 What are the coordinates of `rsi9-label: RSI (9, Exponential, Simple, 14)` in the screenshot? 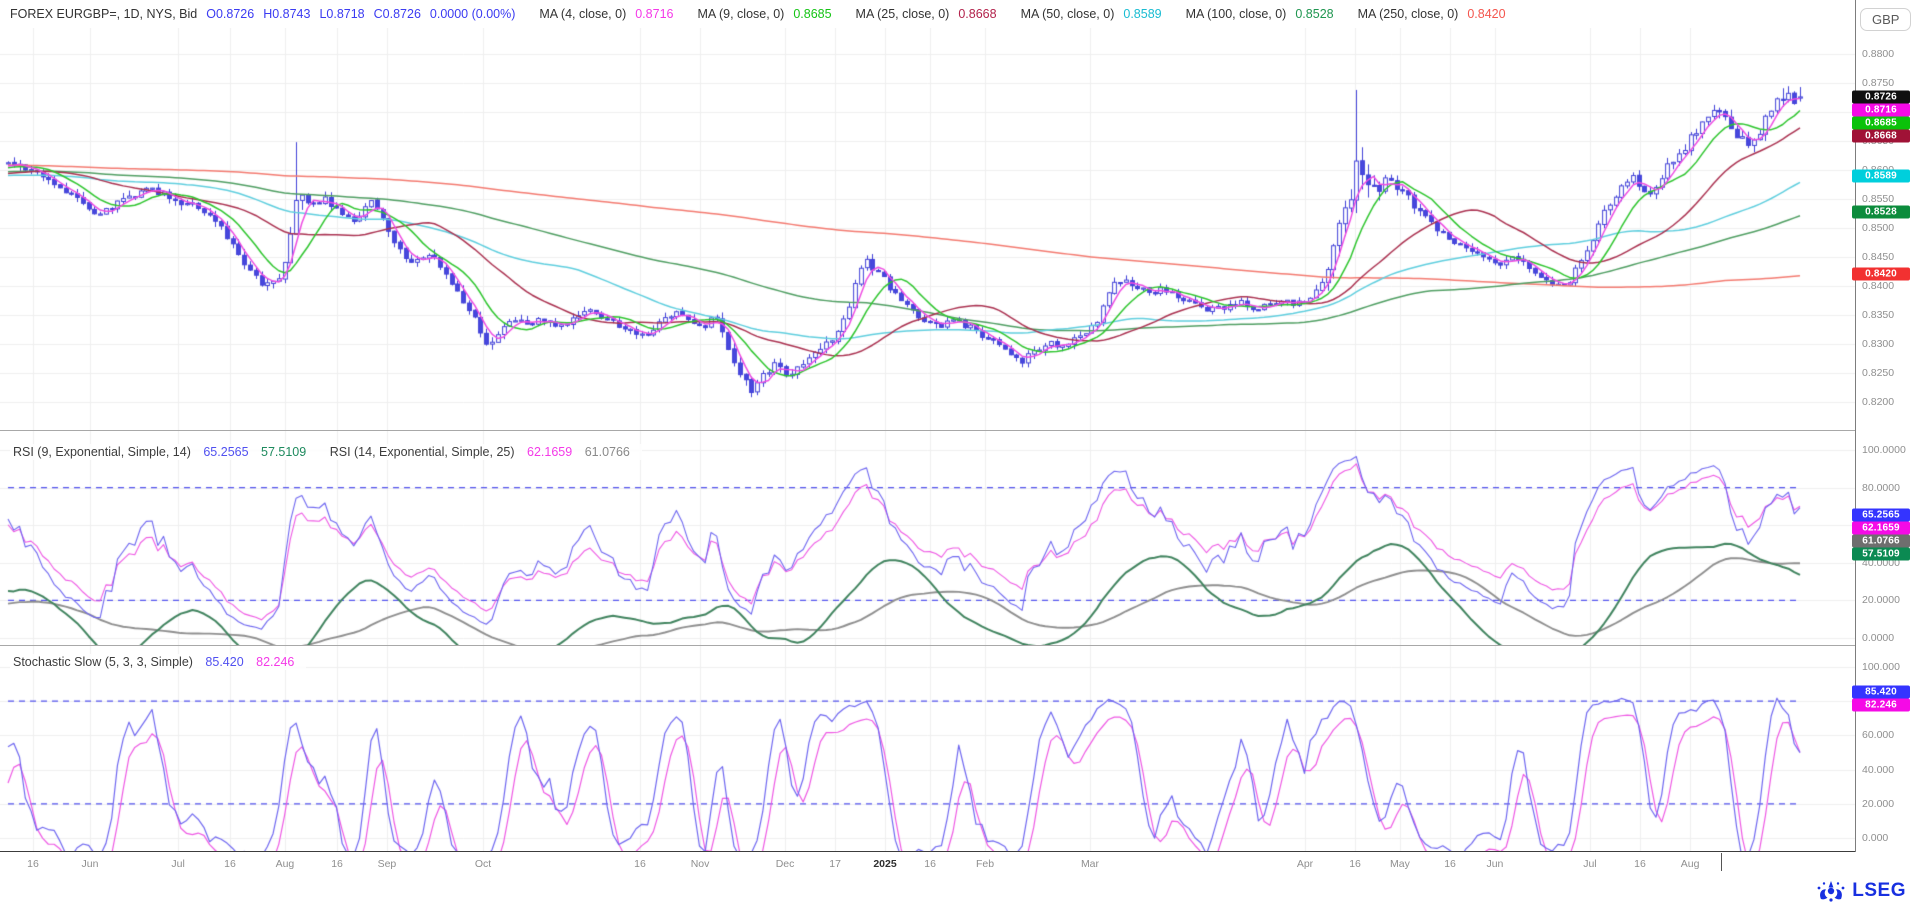 It's located at (102, 452).